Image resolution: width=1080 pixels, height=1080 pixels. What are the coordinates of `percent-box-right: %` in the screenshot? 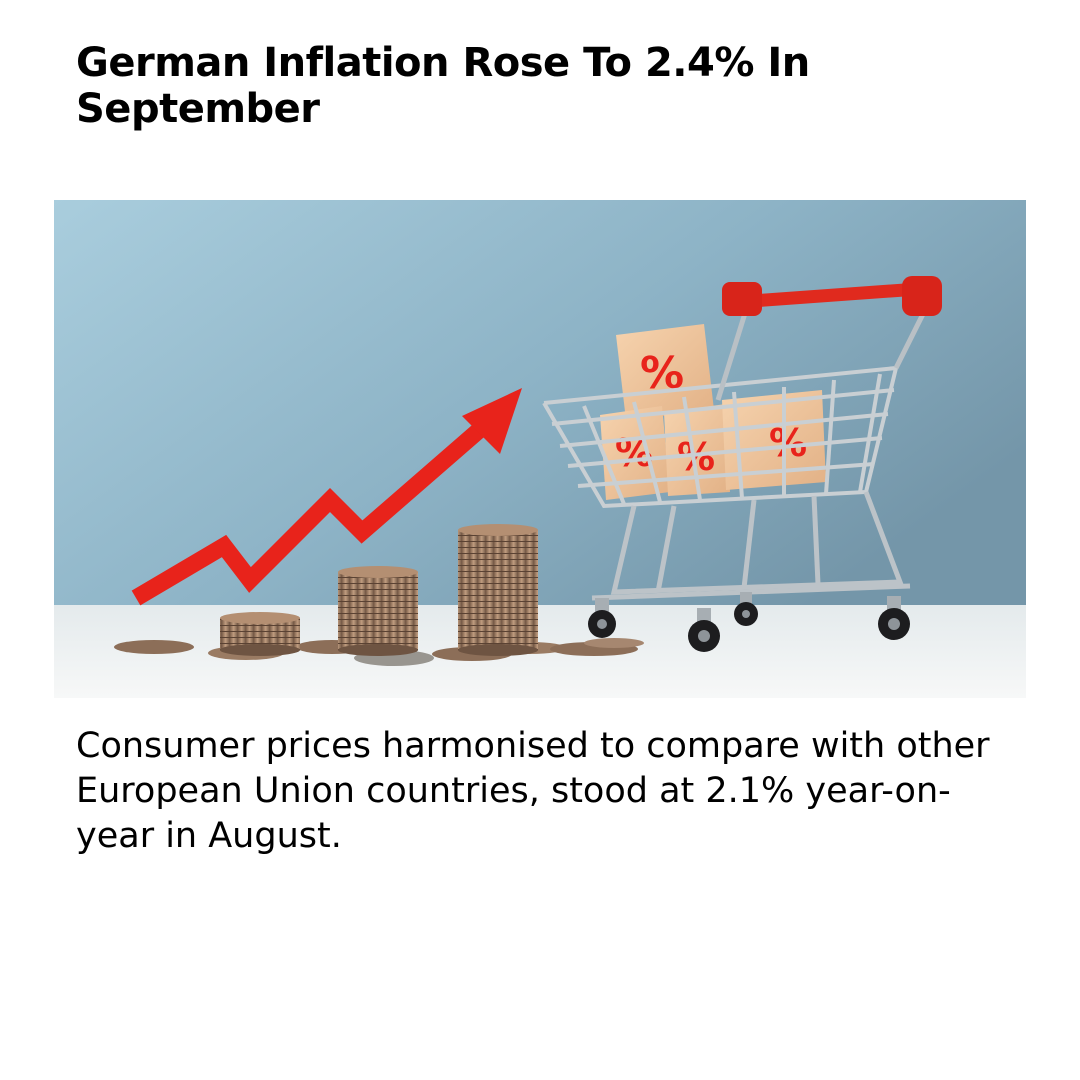 It's located at (774, 440).